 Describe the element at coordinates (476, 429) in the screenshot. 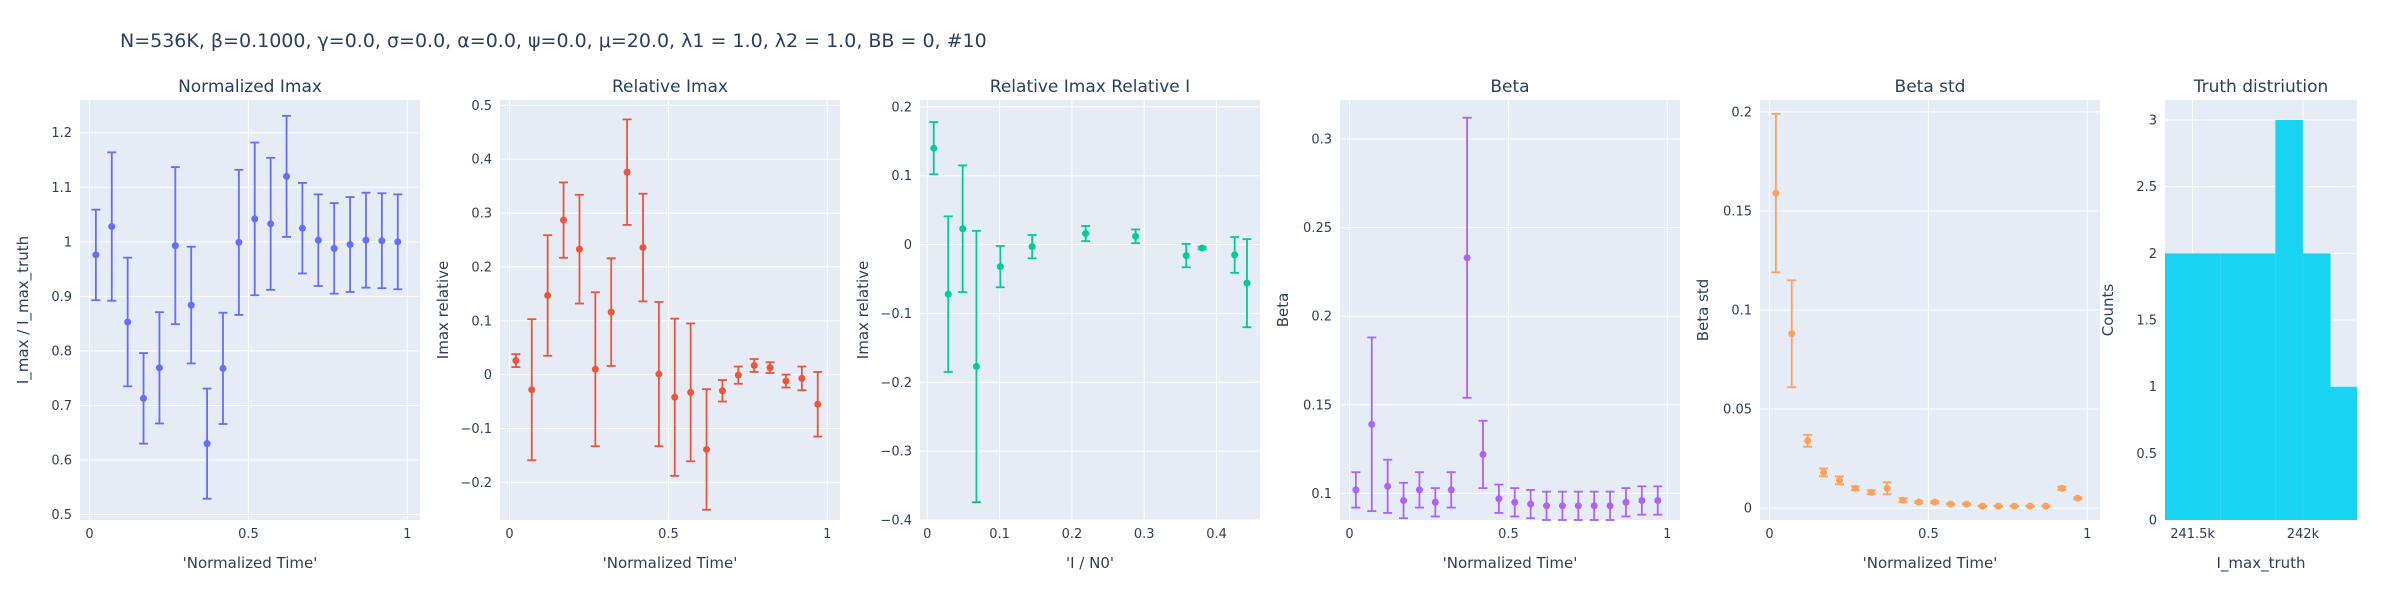

I see `y-tick-label: −0.1` at that location.